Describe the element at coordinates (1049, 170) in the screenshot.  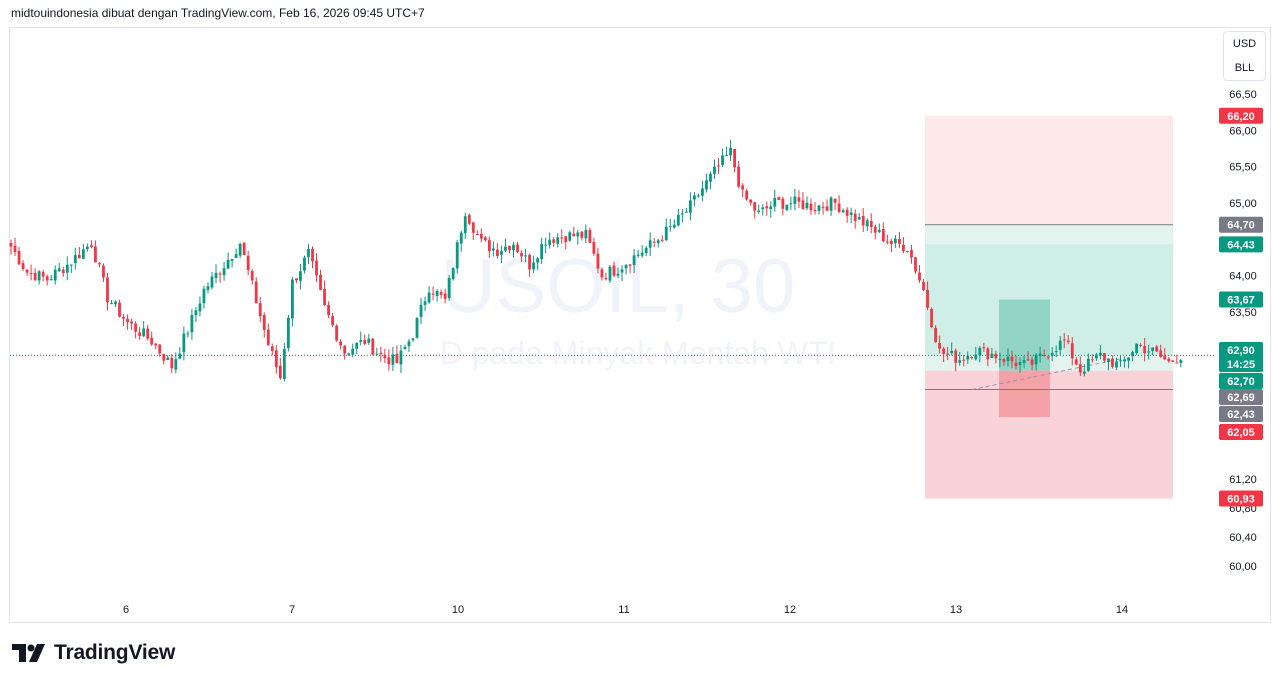
I see `outer-target-zone` at that location.